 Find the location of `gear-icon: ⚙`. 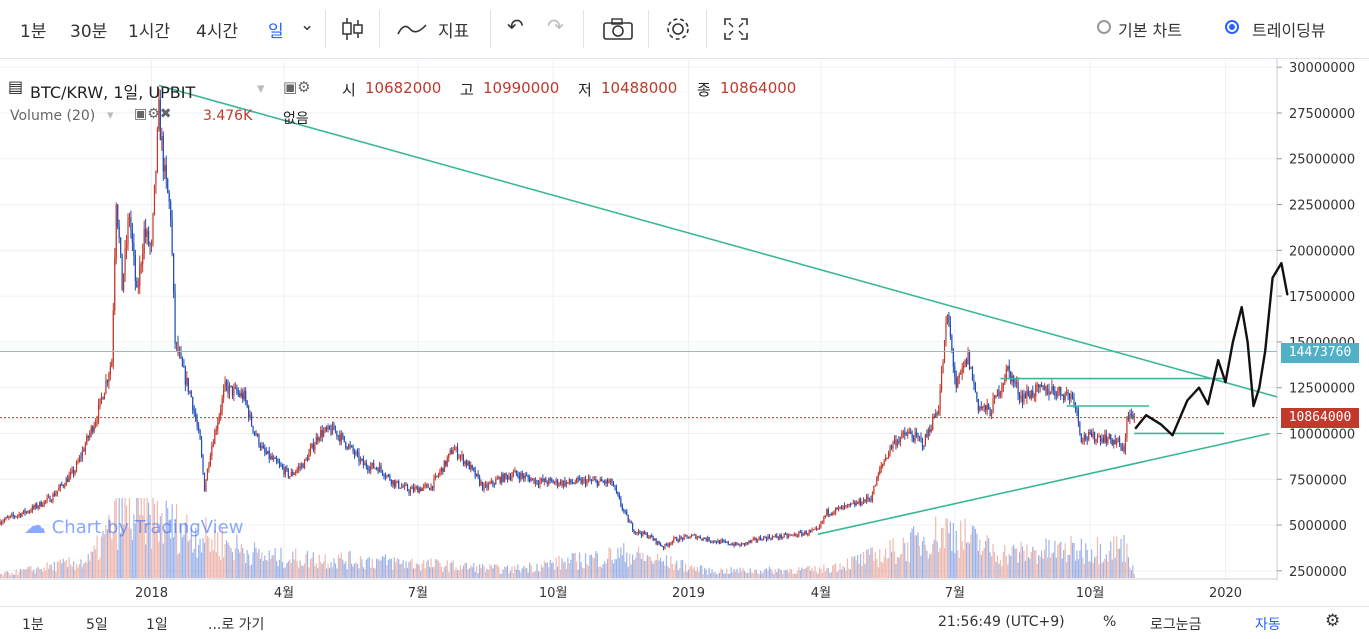

gear-icon: ⚙ is located at coordinates (1333, 621).